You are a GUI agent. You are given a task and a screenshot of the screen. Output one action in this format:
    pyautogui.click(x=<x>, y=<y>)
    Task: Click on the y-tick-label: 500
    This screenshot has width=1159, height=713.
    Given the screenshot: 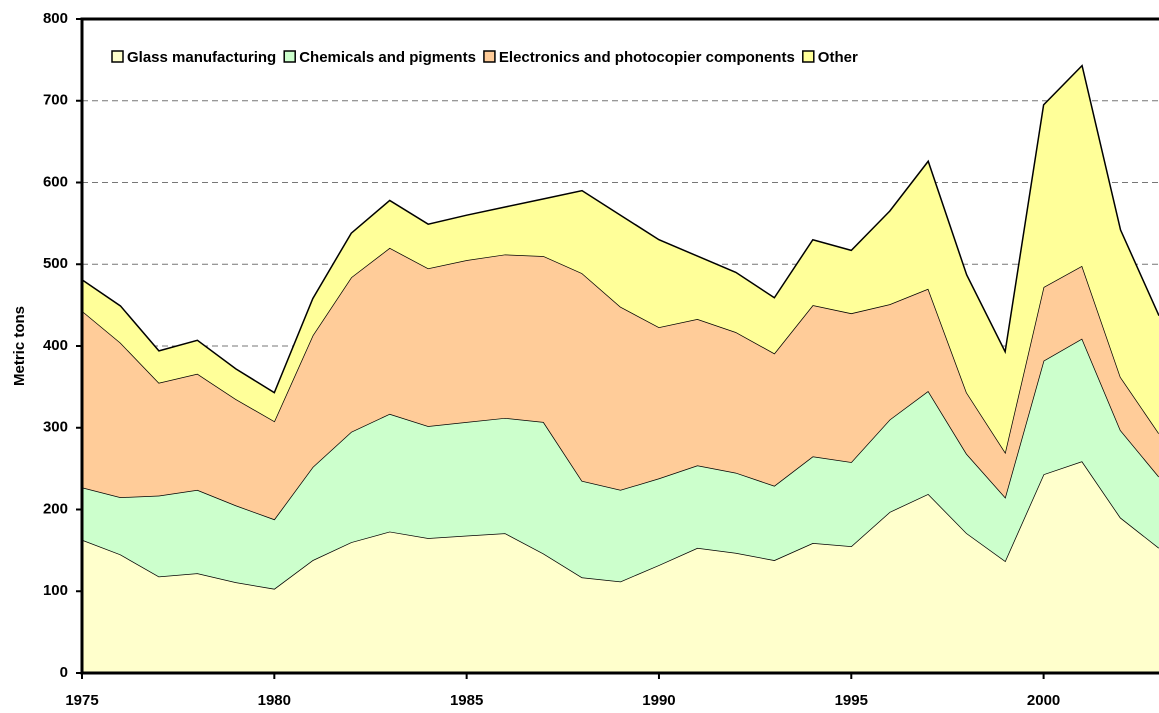 What is the action you would take?
    pyautogui.click(x=55, y=263)
    